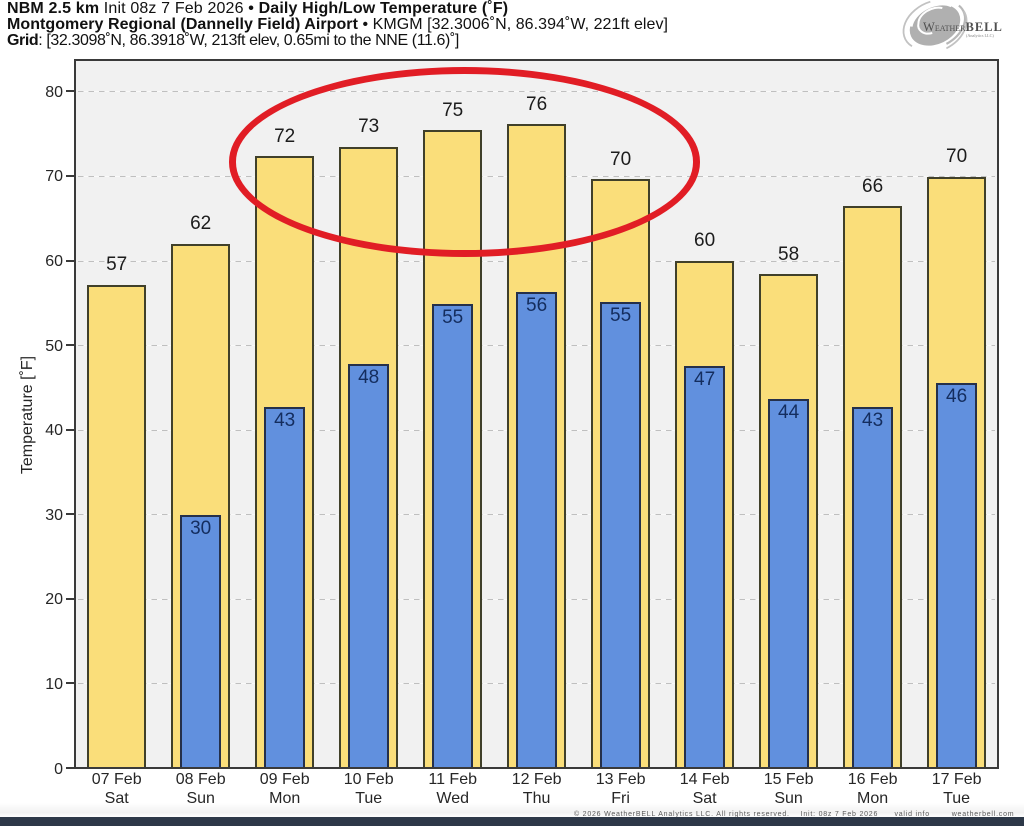 This screenshot has height=826, width=1024. Describe the element at coordinates (963, 27) in the screenshot. I see `svg-text: WEATHERBELL` at that location.